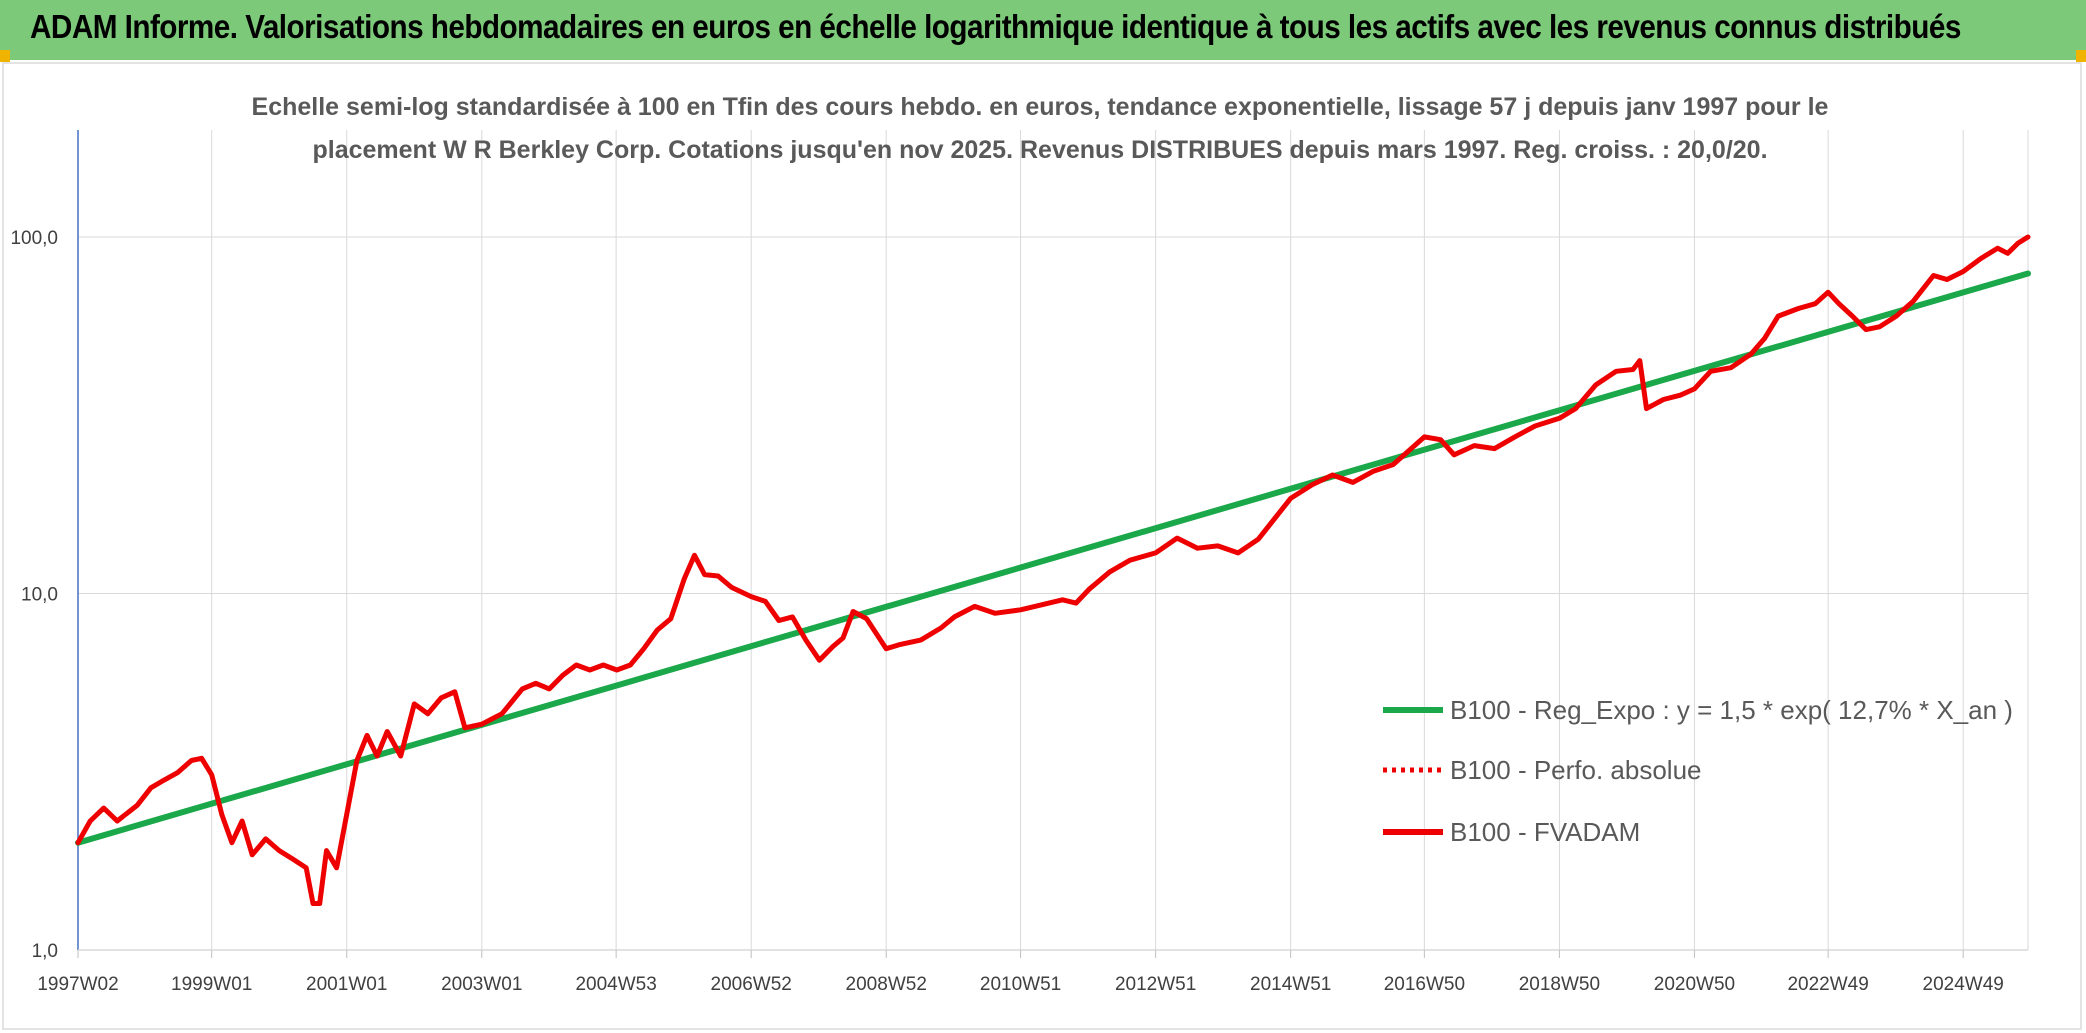 This screenshot has width=2086, height=1033. Describe the element at coordinates (1155, 984) in the screenshot. I see `x-tick-label: 2012W51` at that location.